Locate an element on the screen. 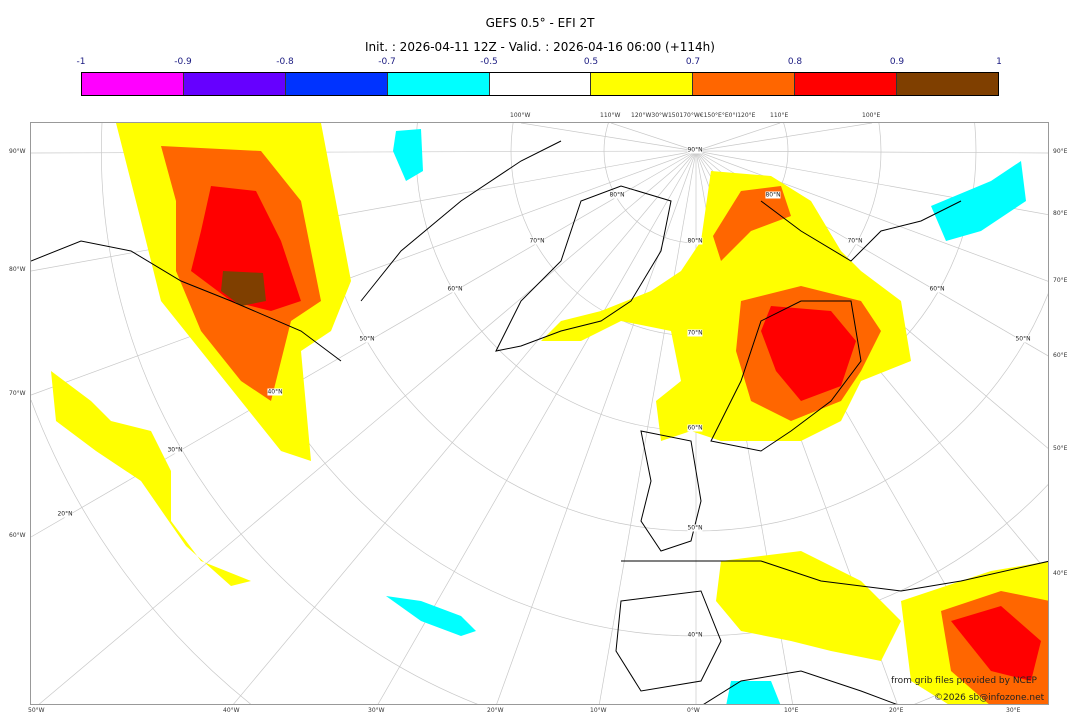  axis-label-bottom: 30°E is located at coordinates (1013, 710).